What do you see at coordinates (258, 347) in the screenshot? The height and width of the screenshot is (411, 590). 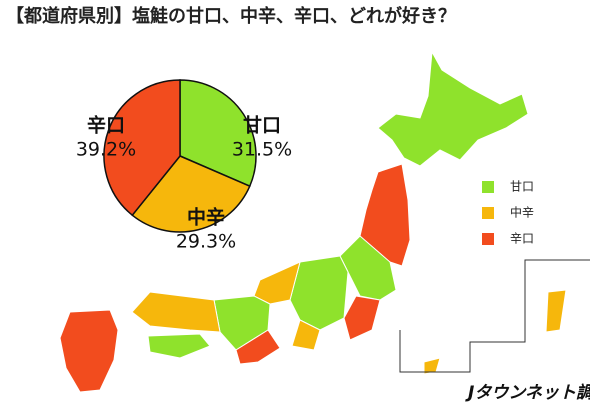 I see `kii` at bounding box center [258, 347].